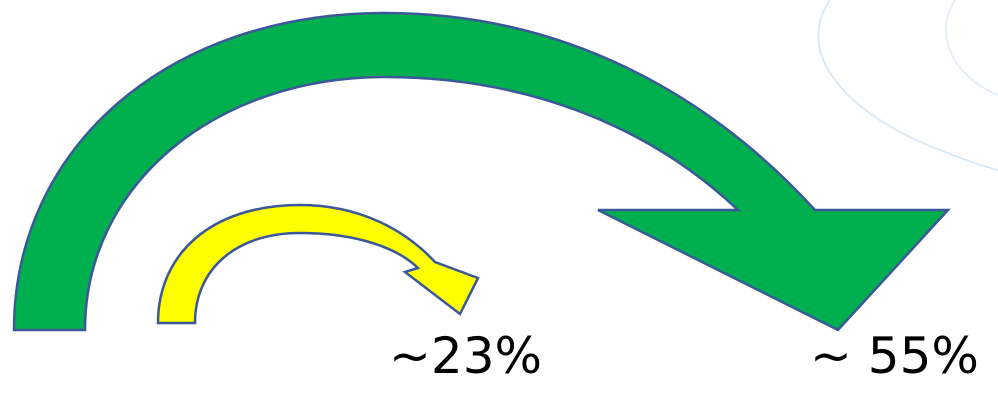  I want to click on small-arrow-percent-label: ~23%, so click(466, 356).